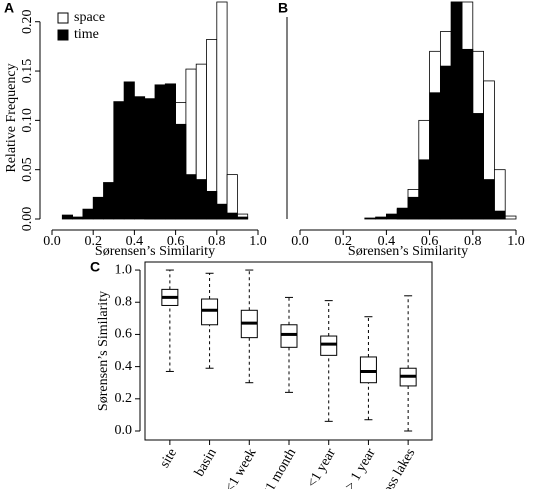  I want to click on x-tick-label: <1 week, so click(241, 467).